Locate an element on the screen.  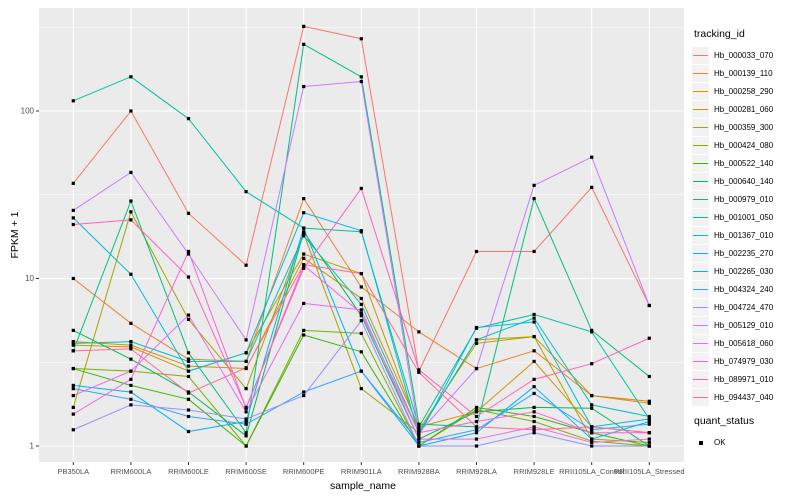
legend-item-label: Hb_000424_080 is located at coordinates (744, 145).